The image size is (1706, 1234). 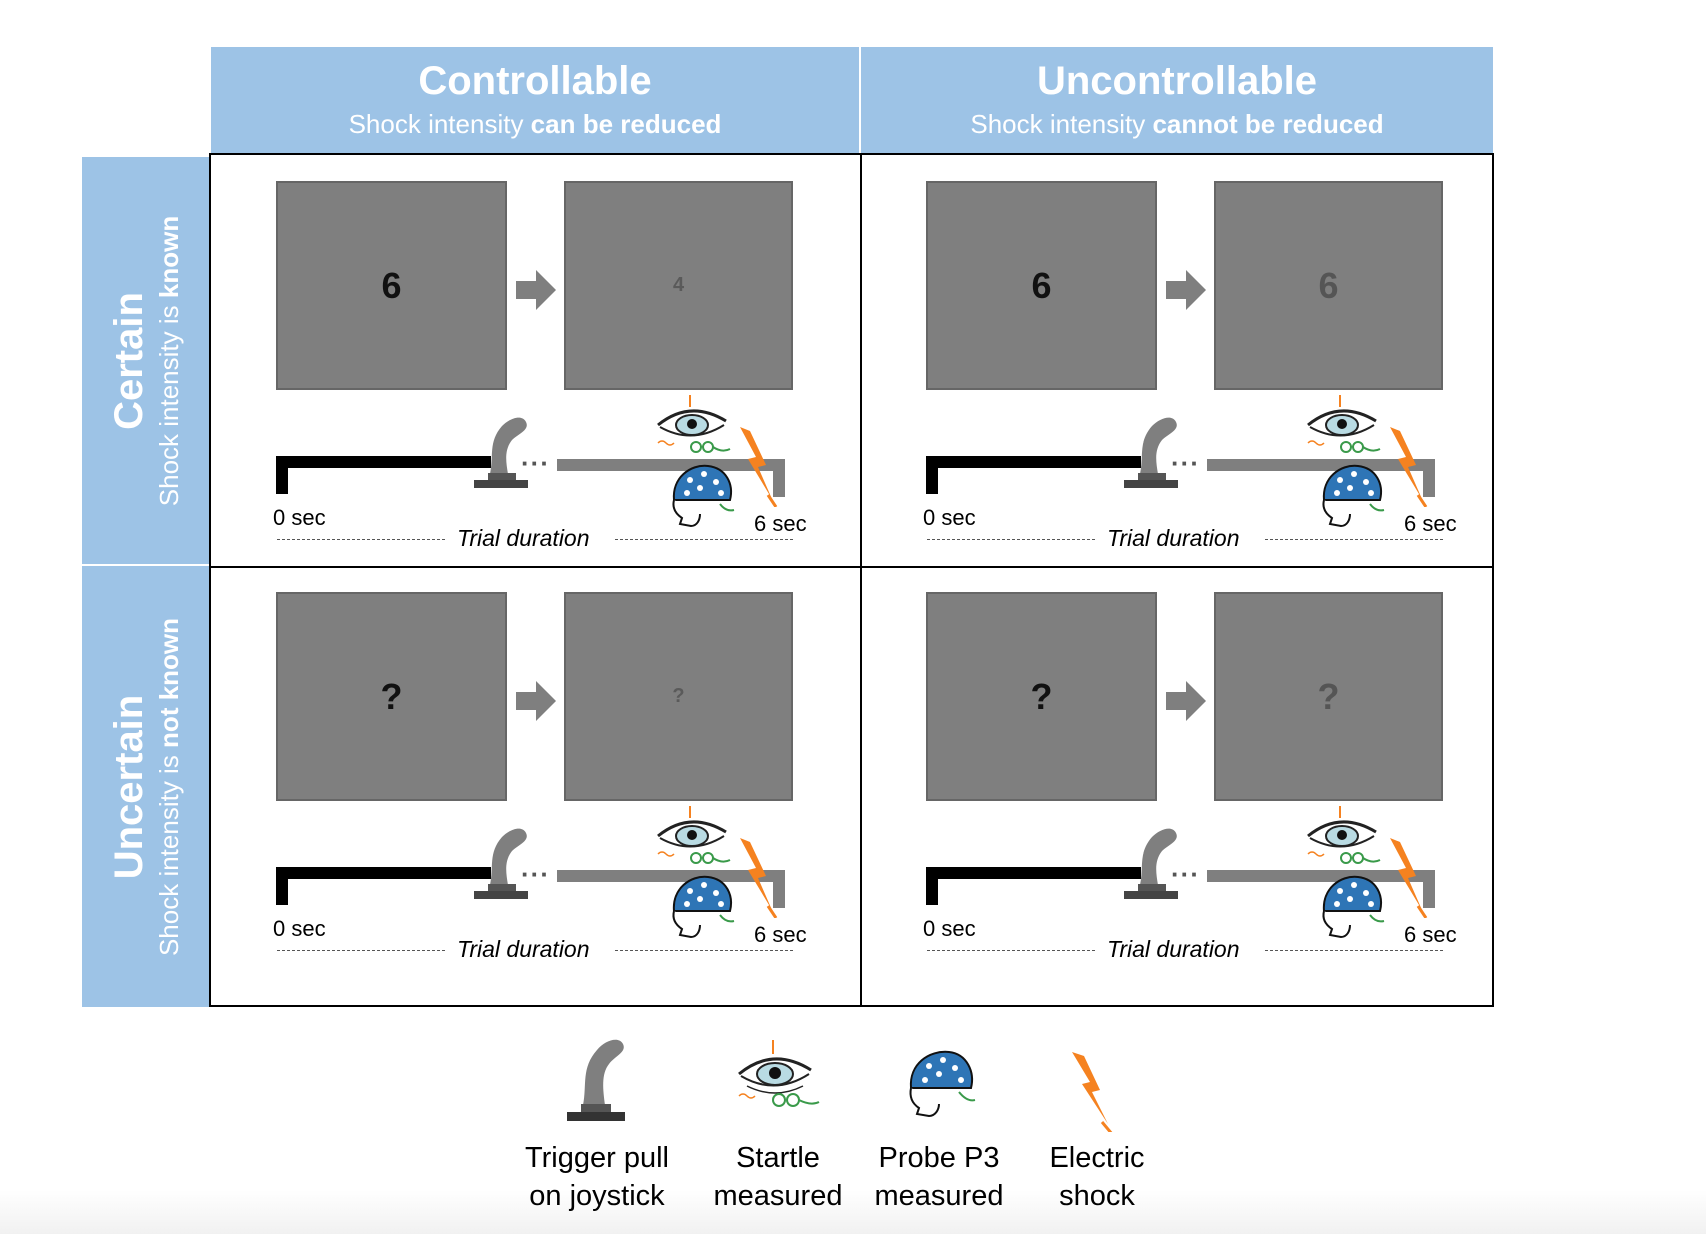 I want to click on subtitle-bold: not known, so click(x=169, y=682).